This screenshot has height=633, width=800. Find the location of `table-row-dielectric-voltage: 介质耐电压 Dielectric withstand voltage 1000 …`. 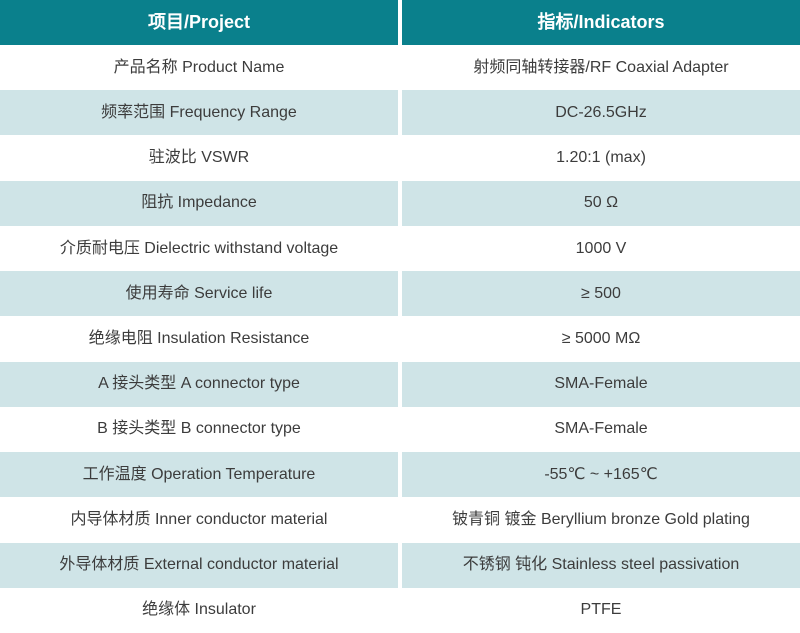

table-row-dielectric-voltage: 介质耐电压 Dielectric withstand voltage 1000 … is located at coordinates (400, 248).